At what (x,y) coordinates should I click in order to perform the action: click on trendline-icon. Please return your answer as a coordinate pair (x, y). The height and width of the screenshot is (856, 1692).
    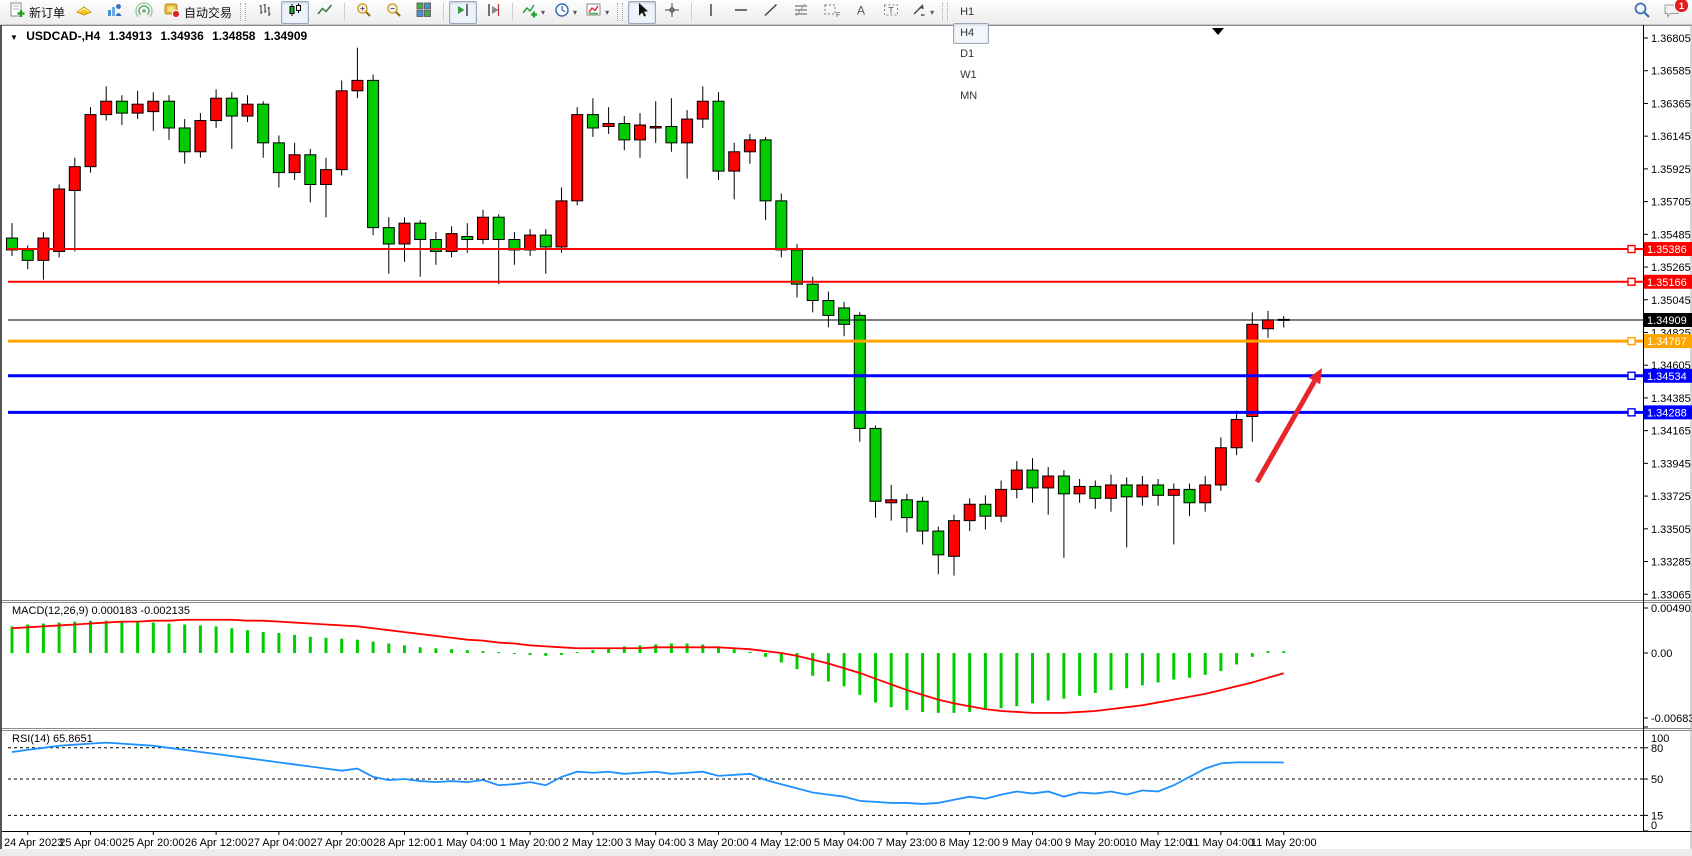
    Looking at the image, I should click on (771, 12).